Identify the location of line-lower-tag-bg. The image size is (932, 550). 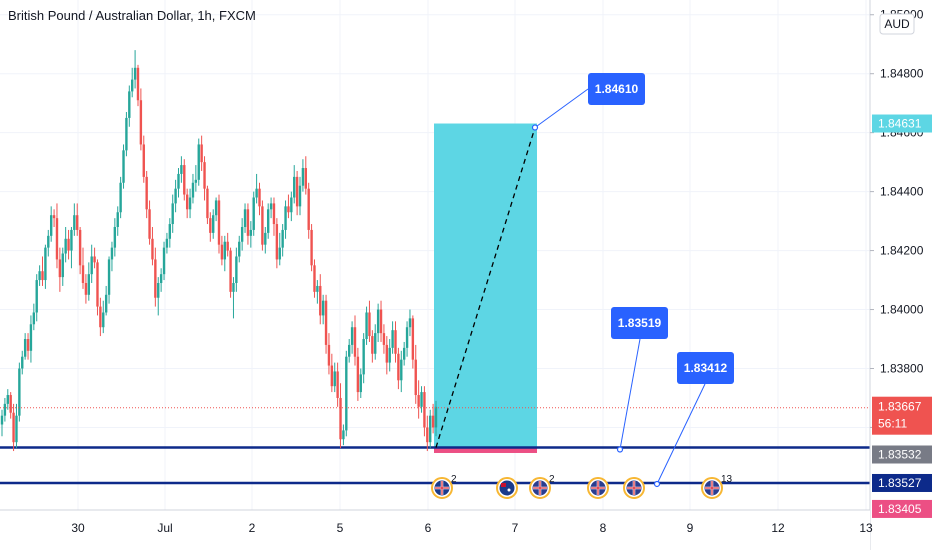
(902, 482).